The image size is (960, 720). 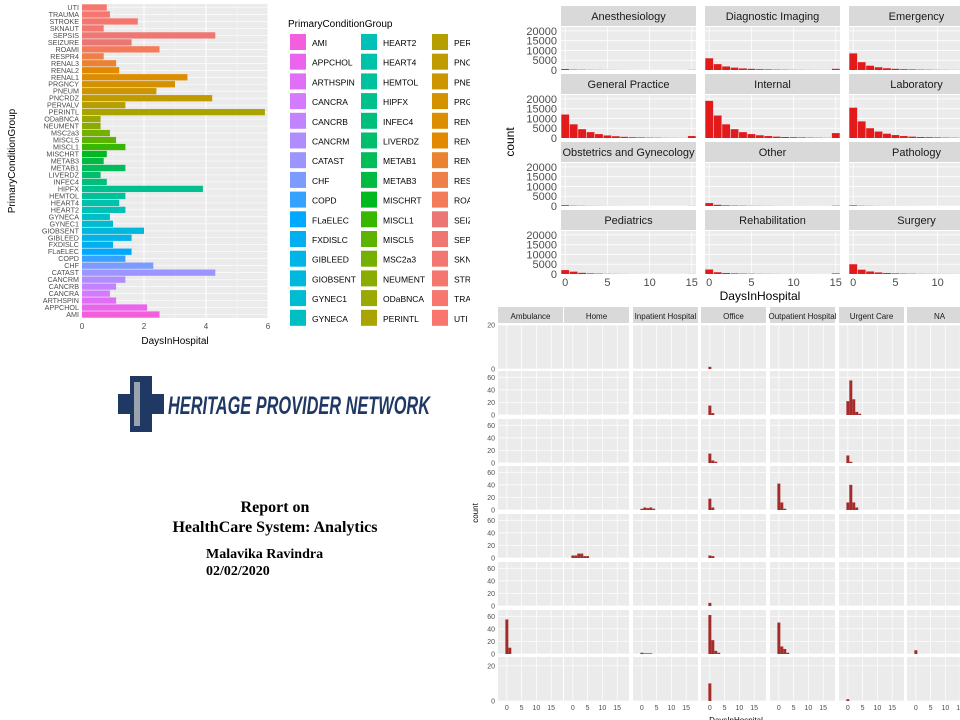 What do you see at coordinates (63, 42) in the screenshot?
I see `y-tick-label: SEIZURE` at bounding box center [63, 42].